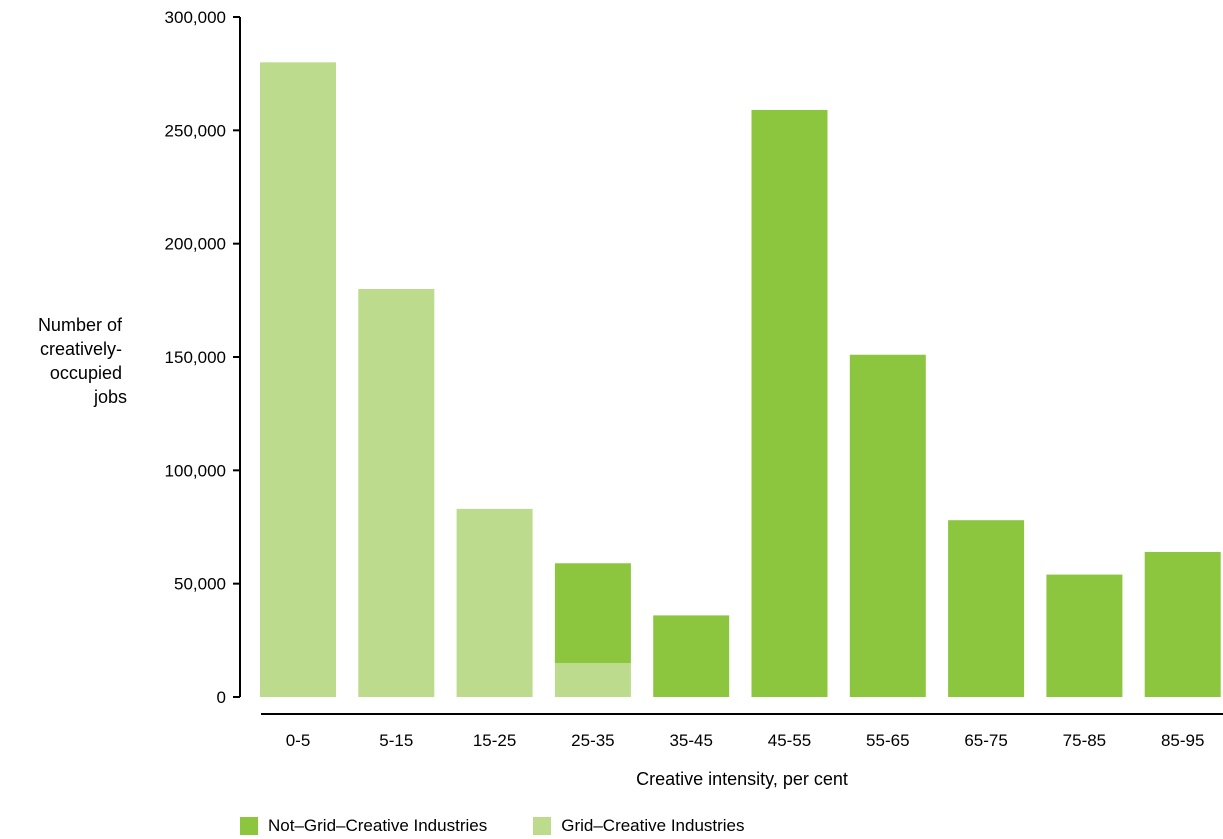 This screenshot has height=839, width=1223. What do you see at coordinates (1084, 740) in the screenshot?
I see `x-tick-label: 75-85` at bounding box center [1084, 740].